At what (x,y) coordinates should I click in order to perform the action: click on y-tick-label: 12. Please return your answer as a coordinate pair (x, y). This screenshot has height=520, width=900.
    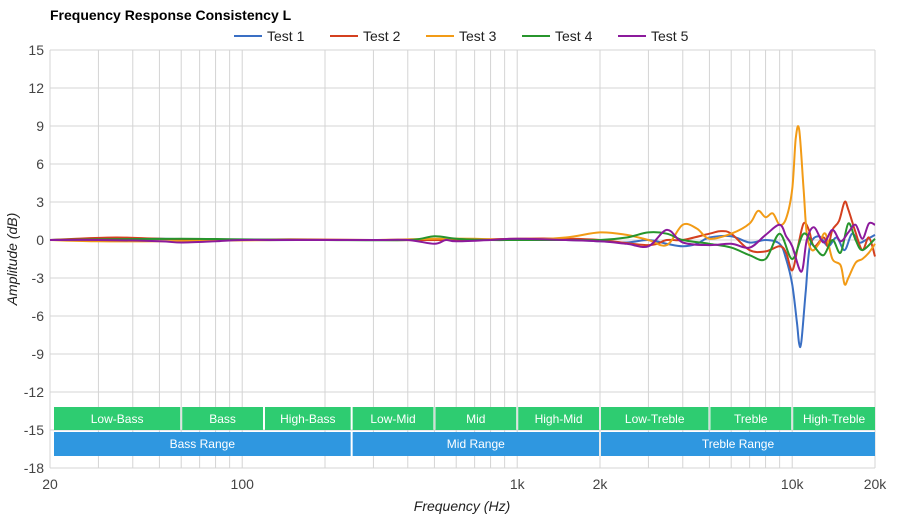
    Looking at the image, I should click on (36, 88).